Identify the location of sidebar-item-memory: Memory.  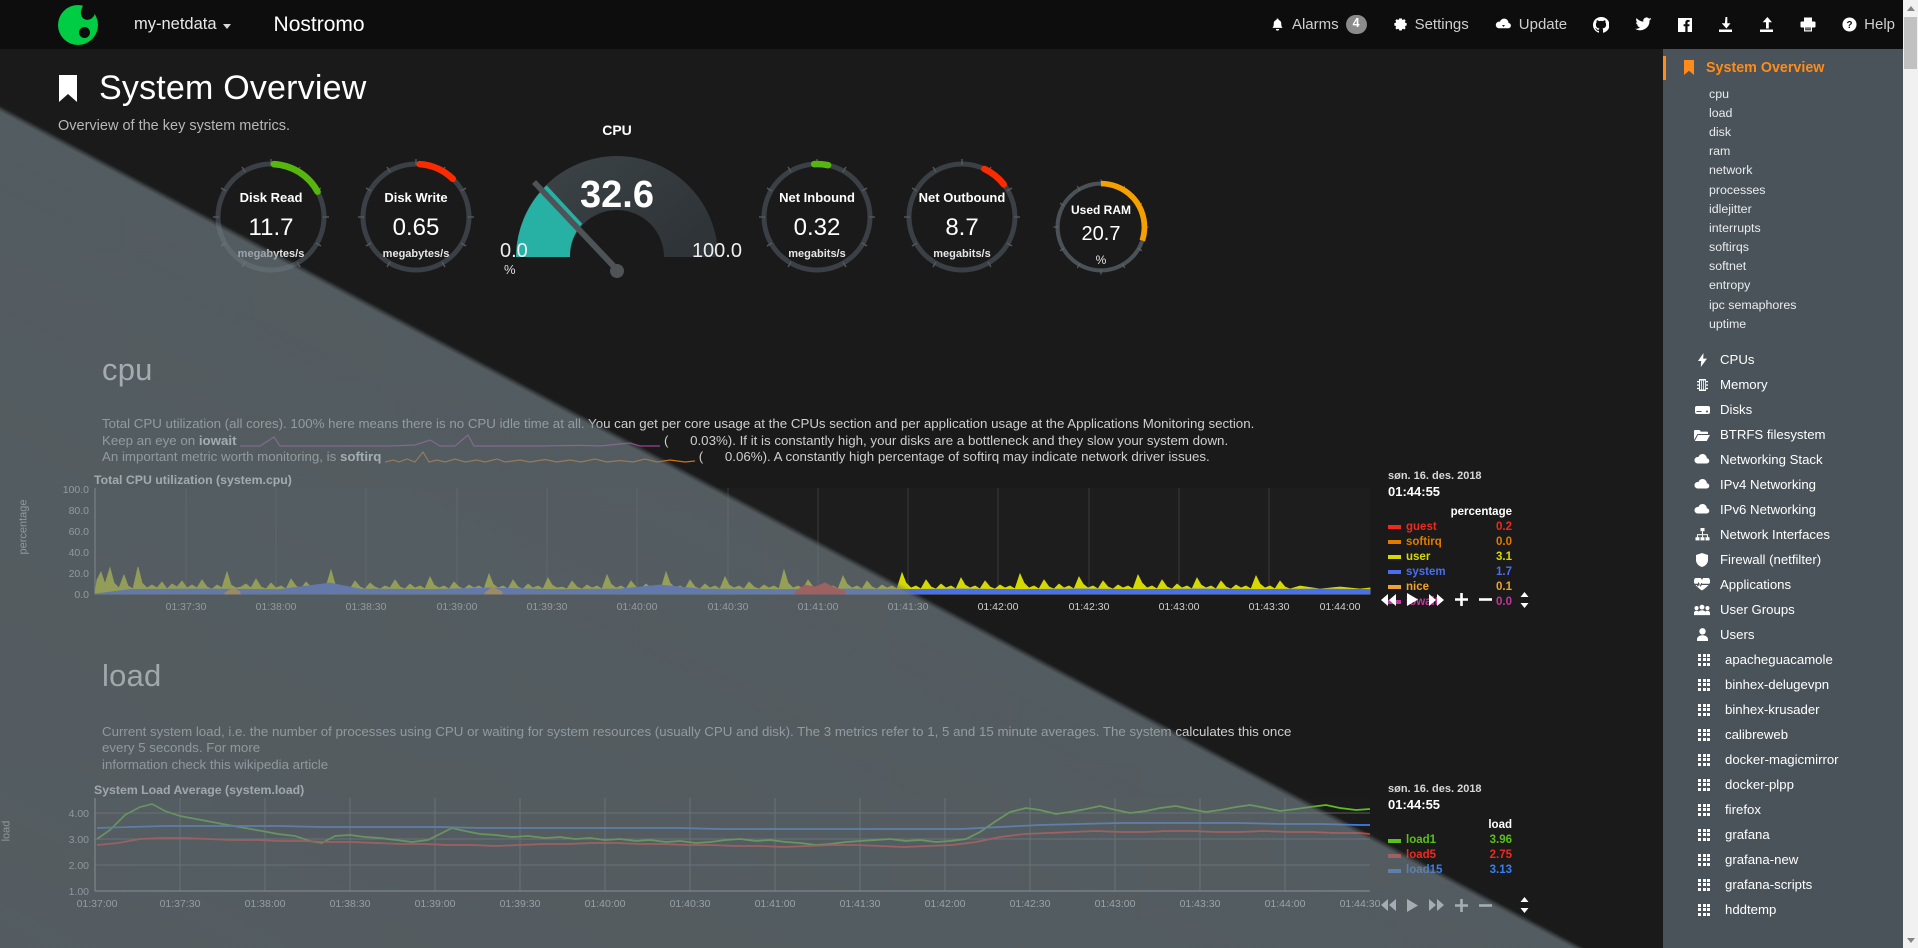
(1790, 384).